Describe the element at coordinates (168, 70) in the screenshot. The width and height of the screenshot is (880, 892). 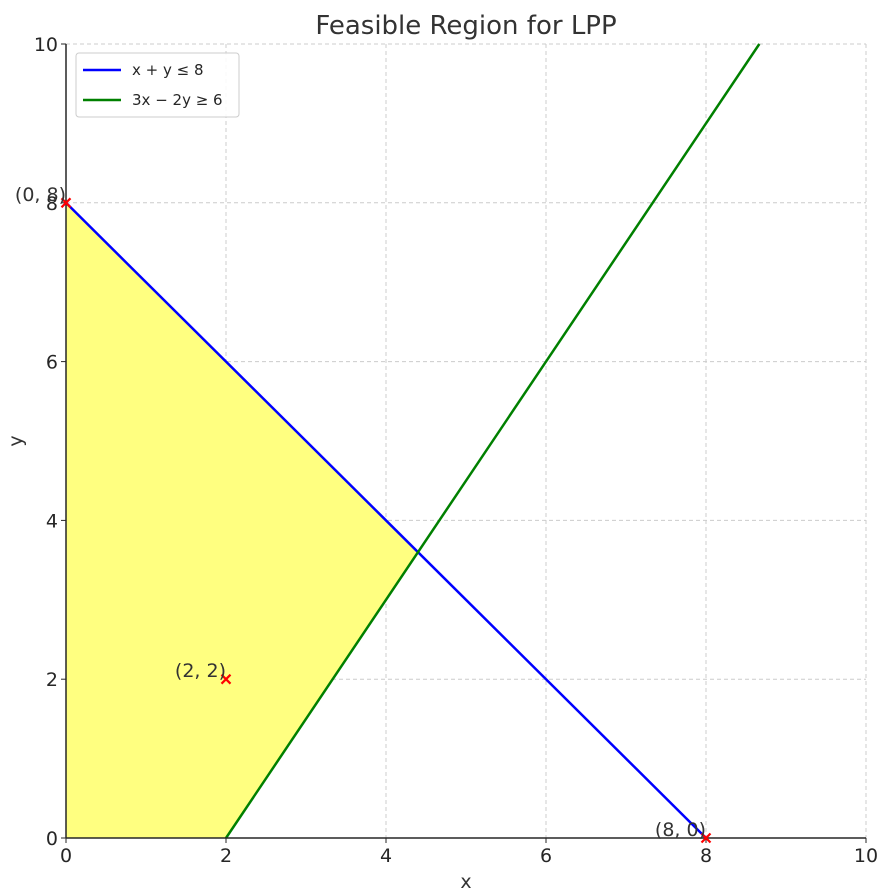
I see `legend-label-0: x + y ≤ 8` at that location.